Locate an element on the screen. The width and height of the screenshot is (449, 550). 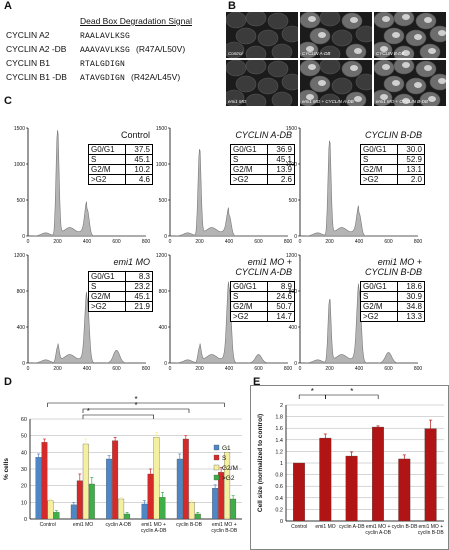
y-tick-label: 0.4 is located at coordinates (279, 499).